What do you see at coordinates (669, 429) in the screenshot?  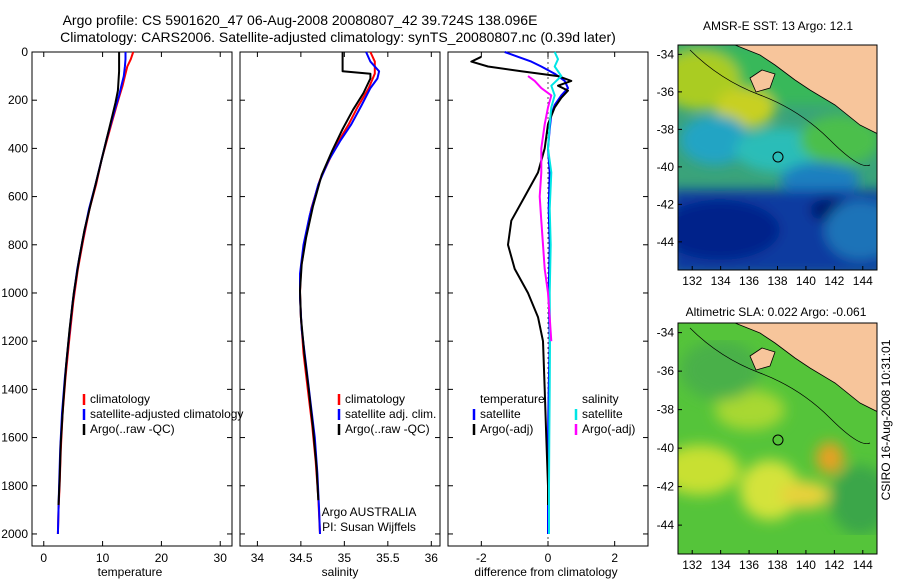 I see `sla-map-y-ticks: -34 -36 -38 -40 -42 -44` at bounding box center [669, 429].